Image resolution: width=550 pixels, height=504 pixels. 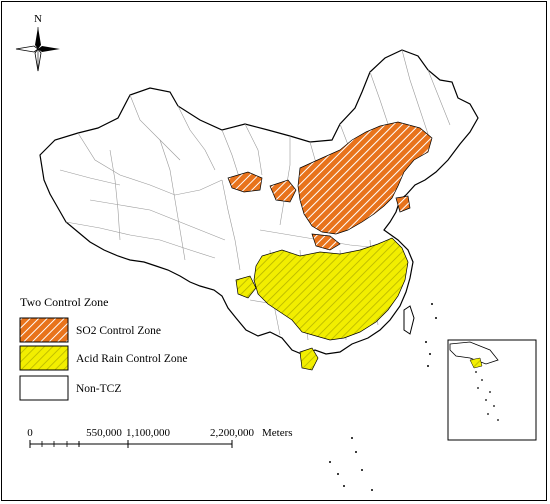 I want to click on north-label: N, so click(x=38, y=19).